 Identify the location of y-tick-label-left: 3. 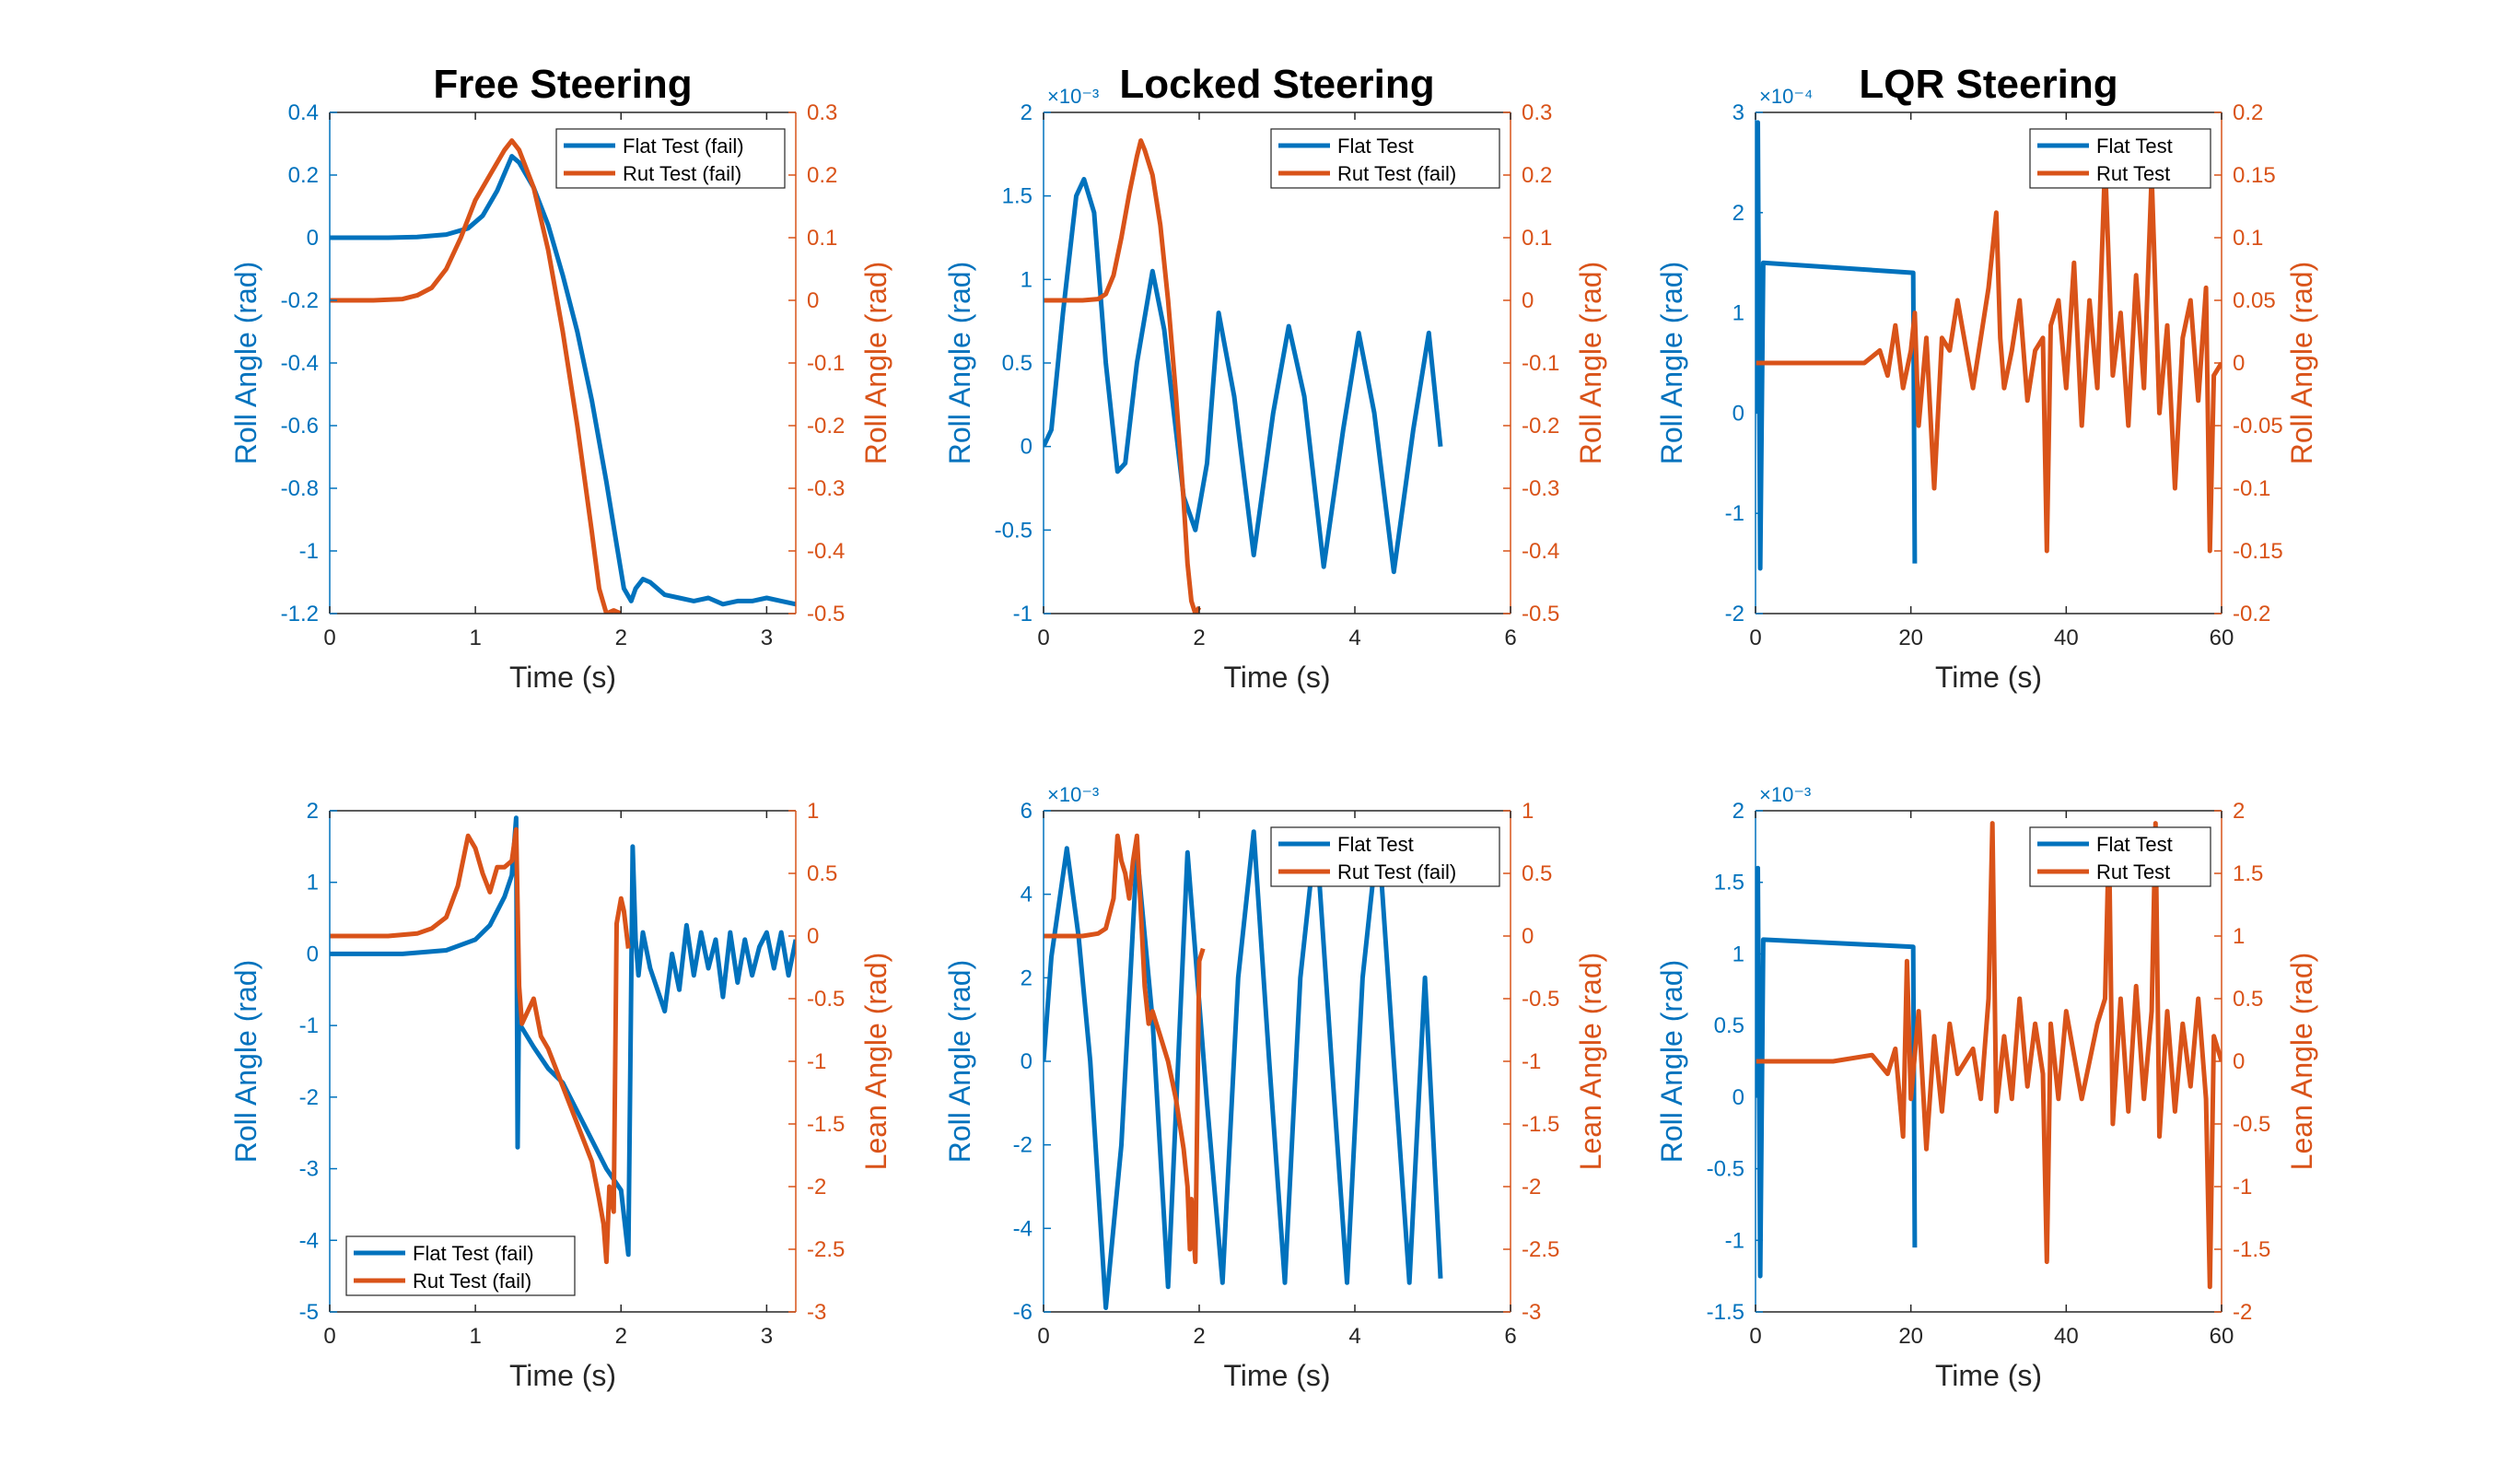
(1738, 113).